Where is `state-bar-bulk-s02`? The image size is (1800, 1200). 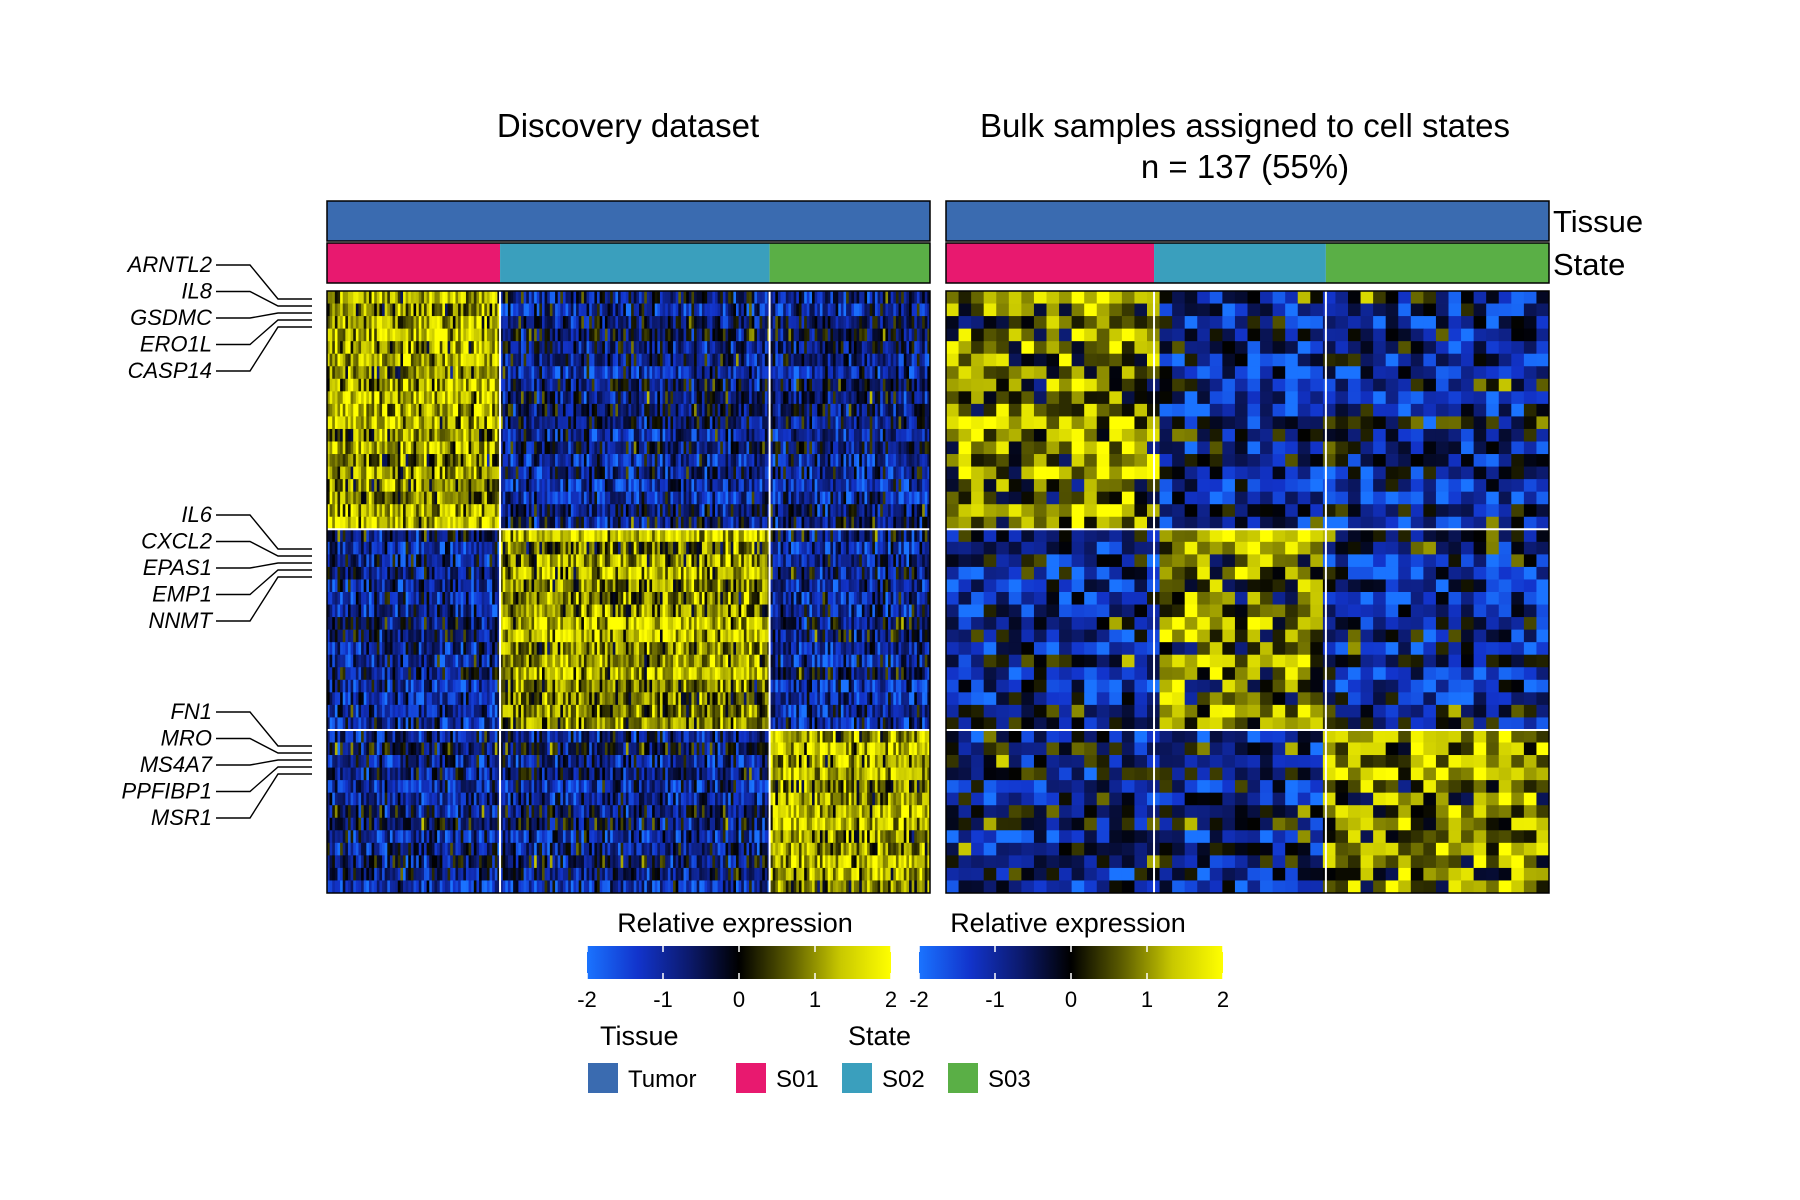
state-bar-bulk-s02 is located at coordinates (1240, 263).